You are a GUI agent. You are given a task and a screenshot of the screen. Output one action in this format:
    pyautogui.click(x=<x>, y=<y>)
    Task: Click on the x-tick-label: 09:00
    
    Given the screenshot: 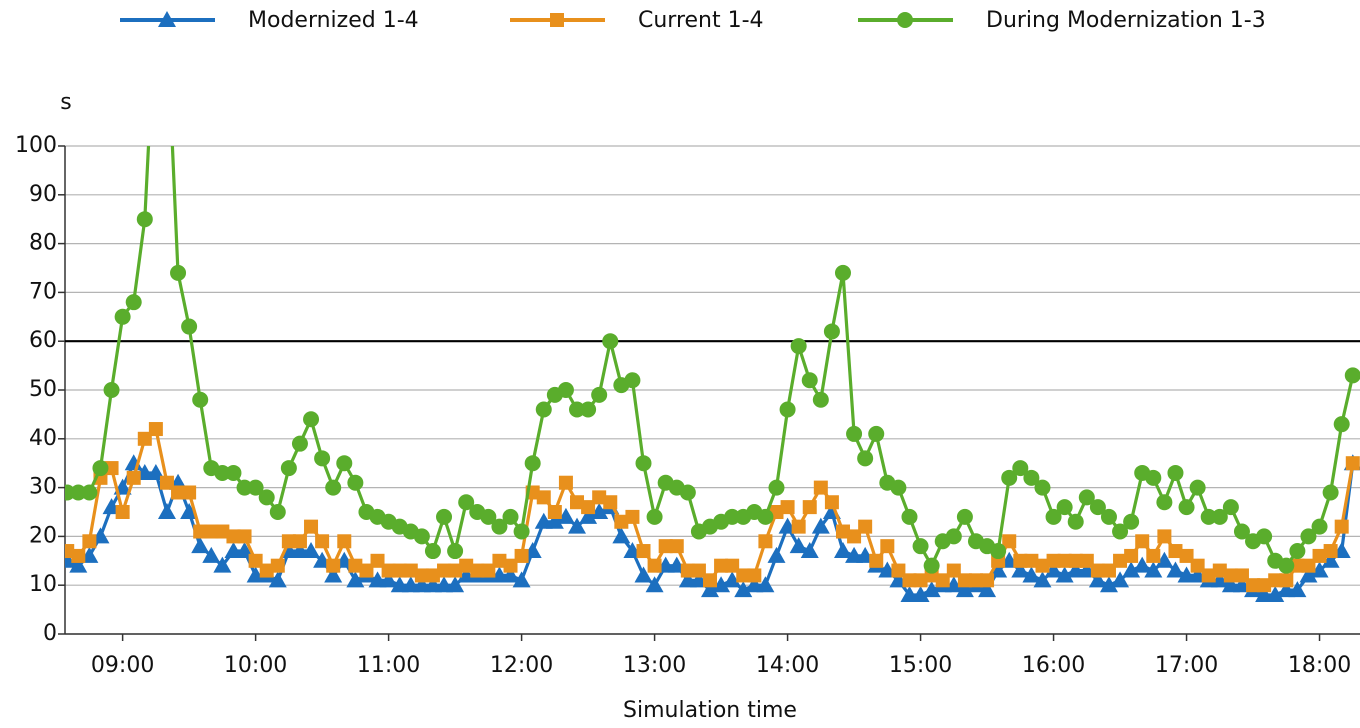 What is the action you would take?
    pyautogui.click(x=122, y=665)
    